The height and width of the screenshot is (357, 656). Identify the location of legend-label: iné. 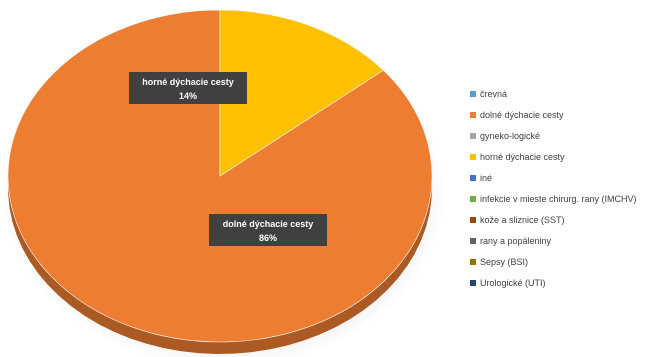
(486, 178).